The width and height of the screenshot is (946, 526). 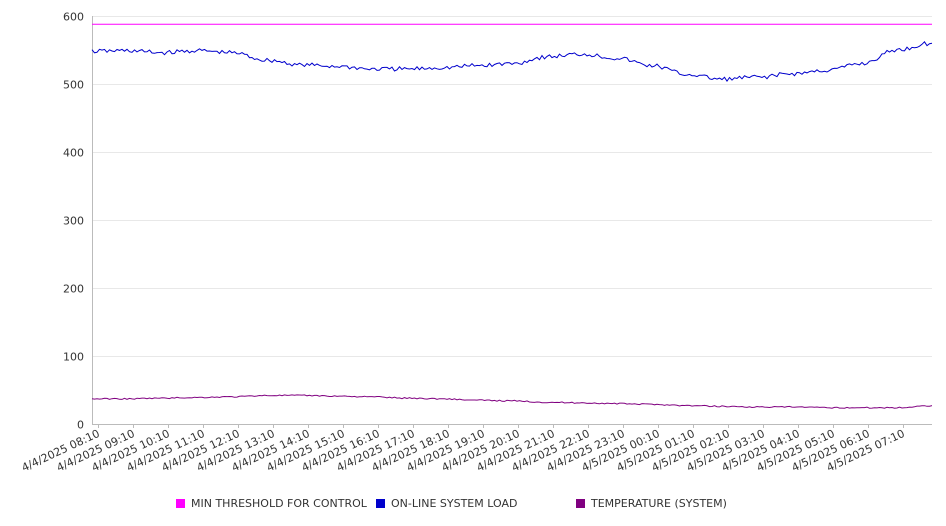 I want to click on legend-swatch-min-threshold, so click(x=180, y=503).